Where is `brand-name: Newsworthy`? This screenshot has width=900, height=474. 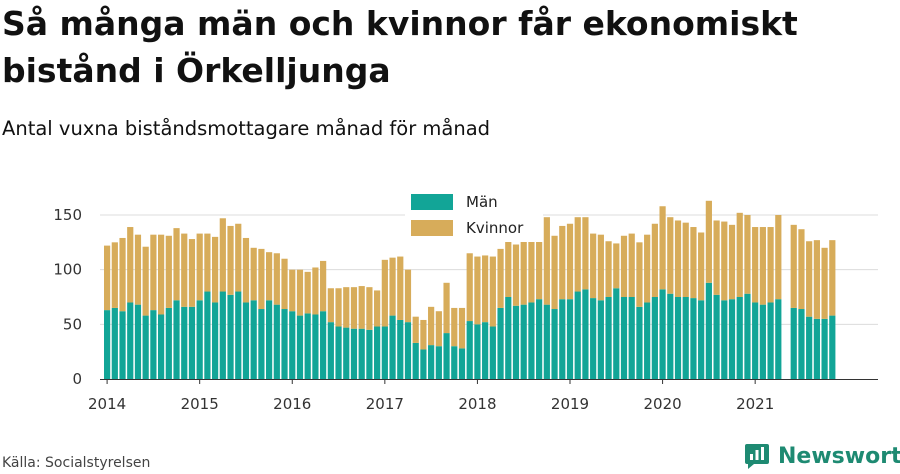 brand-name: Newsworthy is located at coordinates (839, 456).